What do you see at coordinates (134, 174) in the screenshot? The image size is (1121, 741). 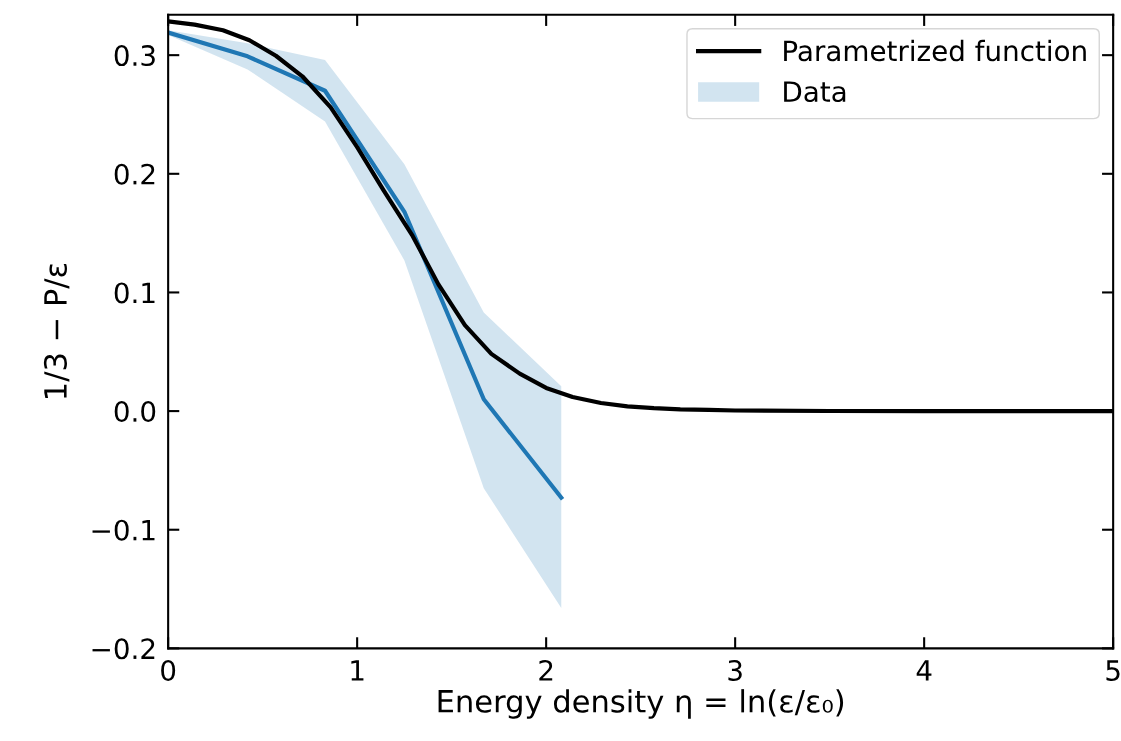 I see `y-tick-label: 0.2` at bounding box center [134, 174].